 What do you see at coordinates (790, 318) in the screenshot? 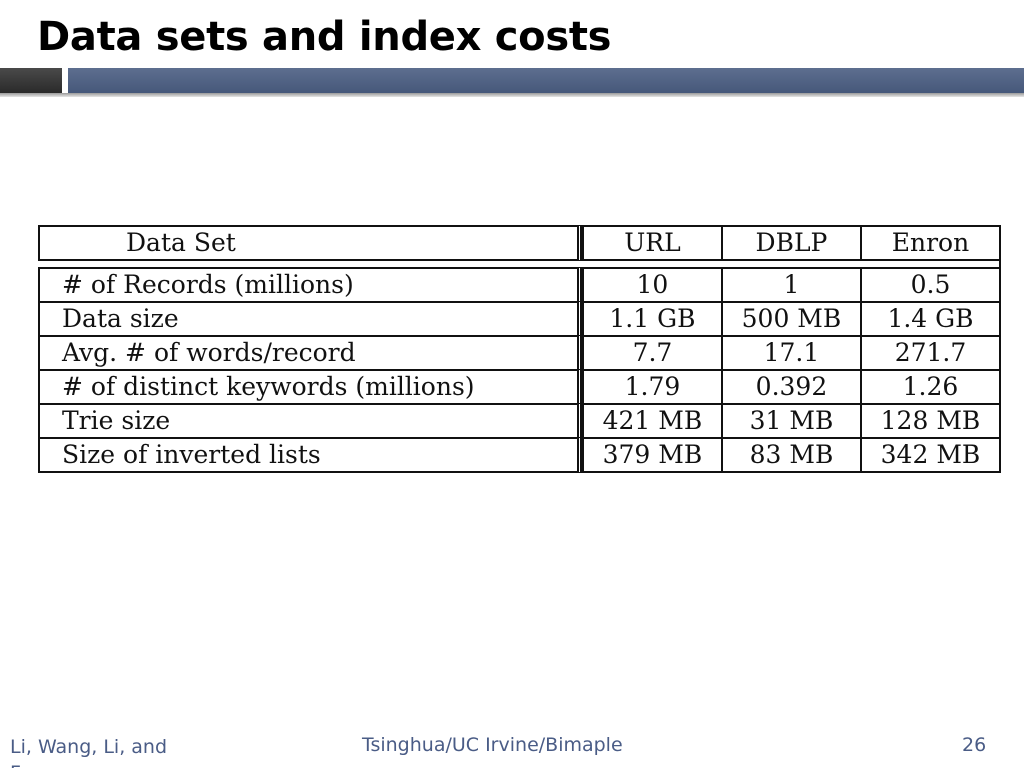
I see `cell-dblp: 500 MB` at bounding box center [790, 318].